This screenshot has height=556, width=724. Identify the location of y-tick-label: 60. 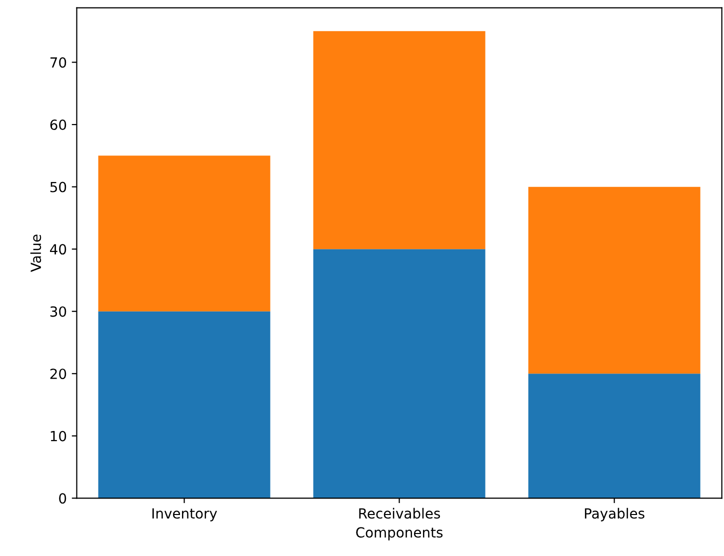
(58, 125).